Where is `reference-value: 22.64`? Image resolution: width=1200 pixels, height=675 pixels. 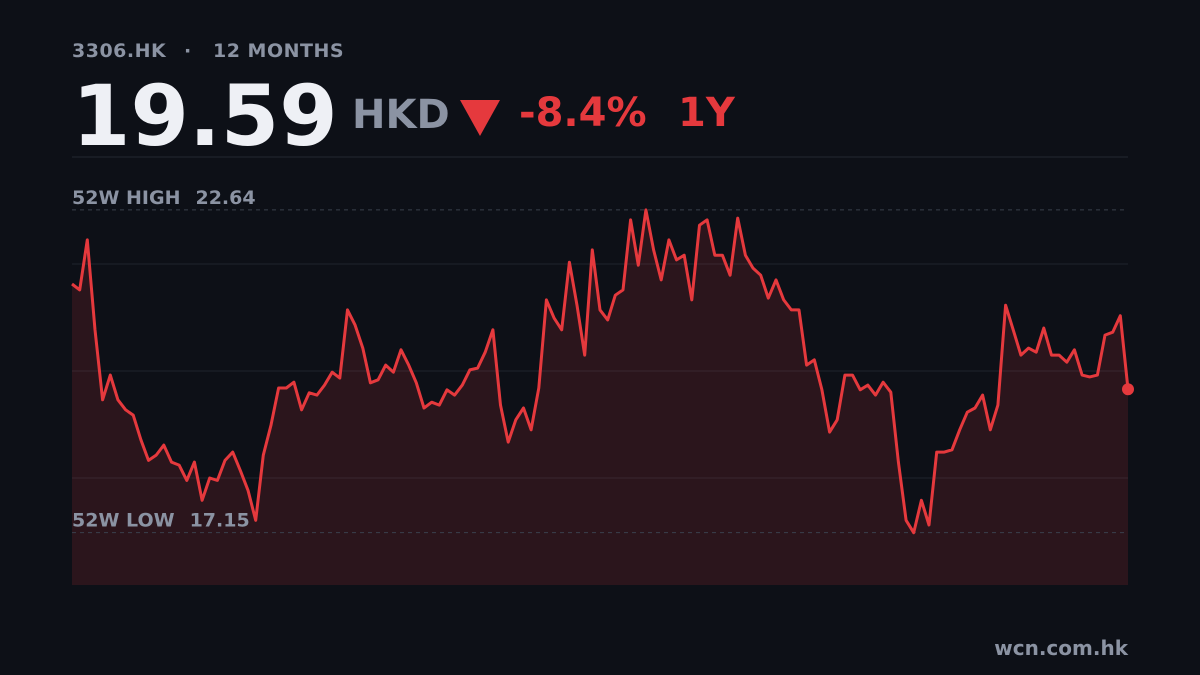
reference-value: 22.64 is located at coordinates (225, 198).